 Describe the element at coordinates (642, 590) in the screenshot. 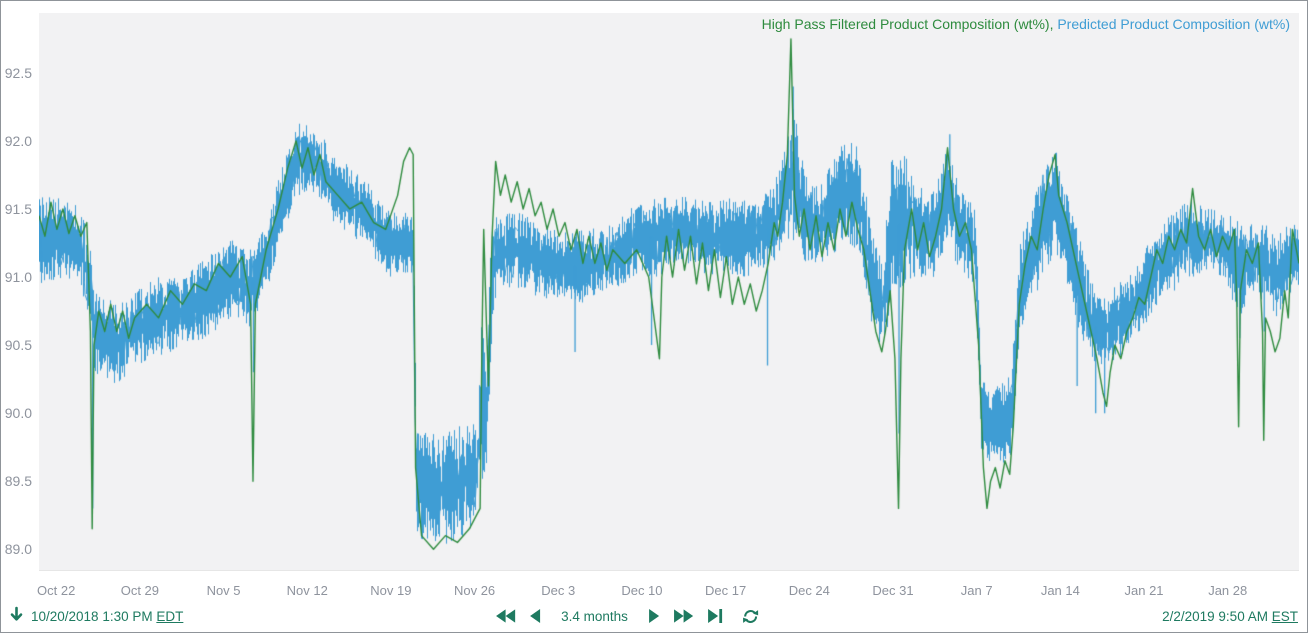

I see `x-tick-label: Dec 10` at that location.